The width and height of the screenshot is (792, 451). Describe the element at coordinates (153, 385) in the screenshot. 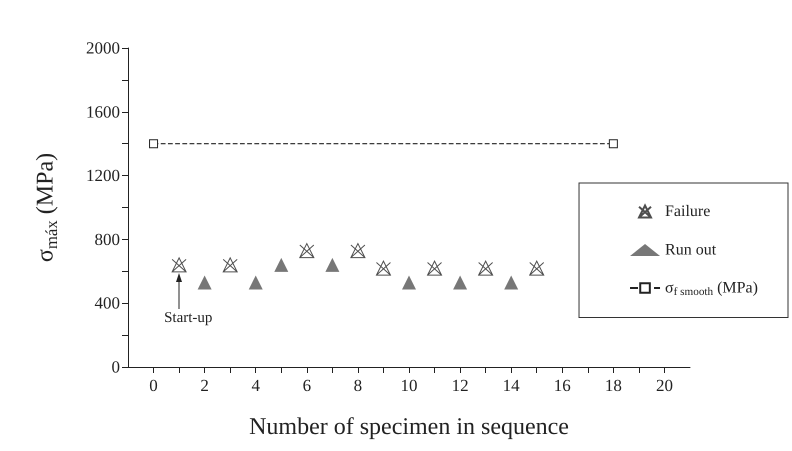

I see `x-tick-label: 0` at that location.